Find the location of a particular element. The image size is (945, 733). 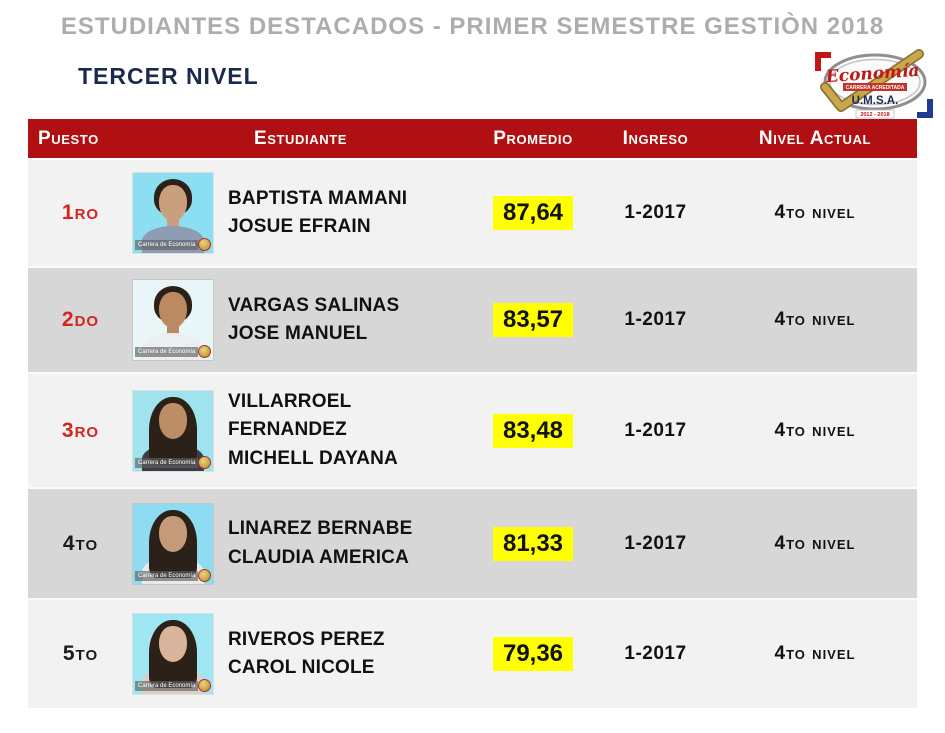

promedio-cell: 83,48 is located at coordinates (533, 430).